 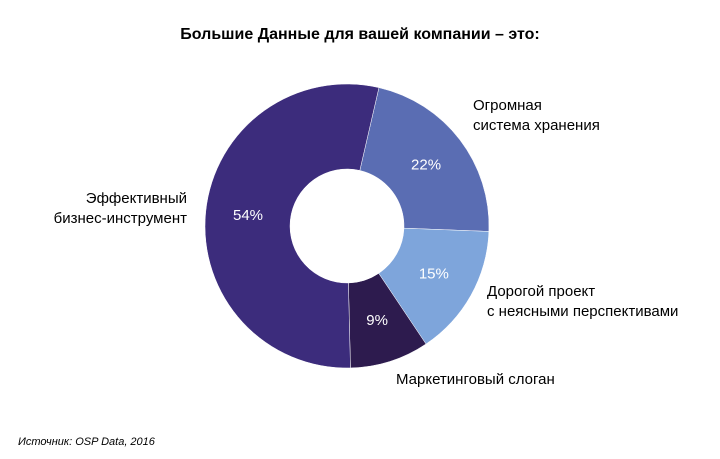 I want to click on value-label: 54%, so click(x=248, y=215).